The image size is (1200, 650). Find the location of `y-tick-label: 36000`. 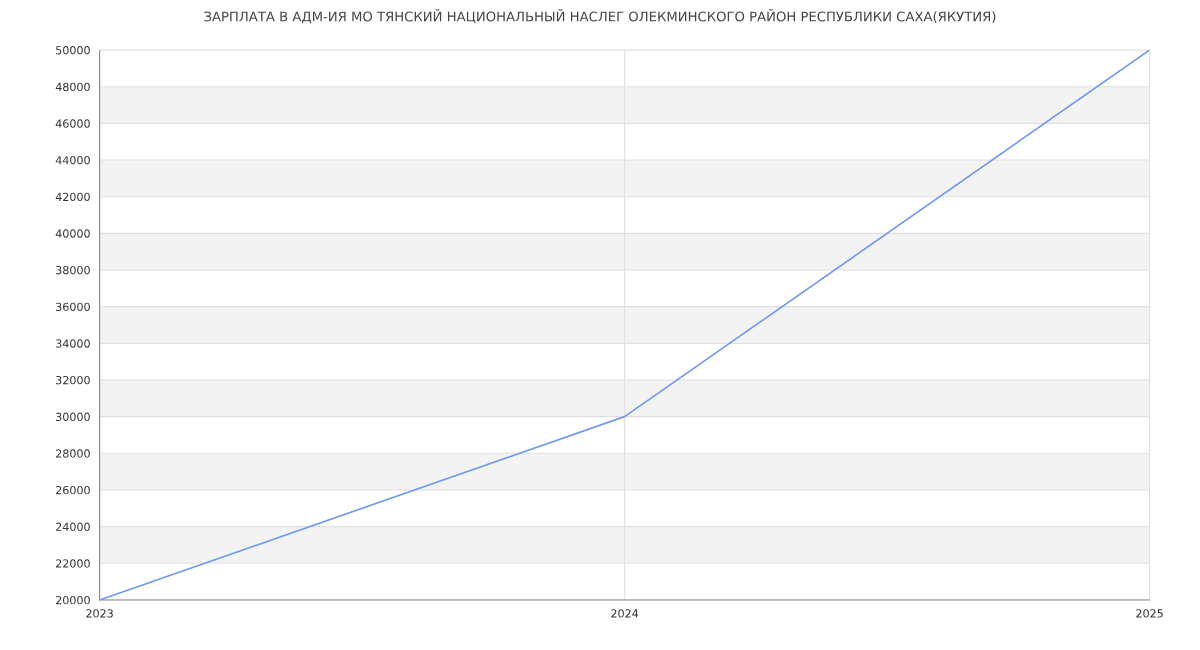

y-tick-label: 36000 is located at coordinates (73, 307).